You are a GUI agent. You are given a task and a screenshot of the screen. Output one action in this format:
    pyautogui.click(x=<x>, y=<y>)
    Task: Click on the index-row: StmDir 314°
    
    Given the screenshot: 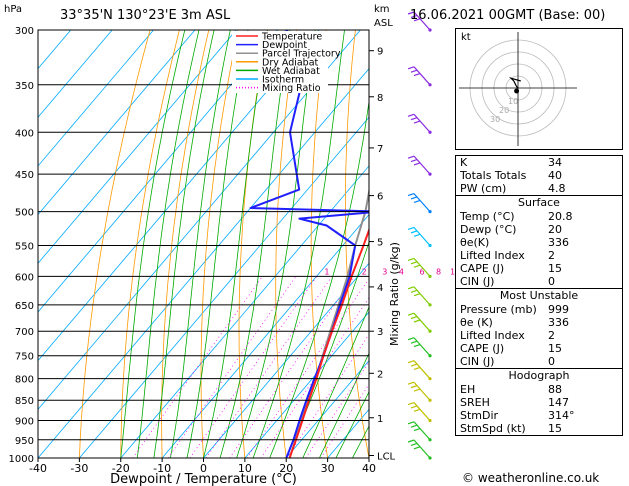 What is the action you would take?
    pyautogui.click(x=539, y=415)
    